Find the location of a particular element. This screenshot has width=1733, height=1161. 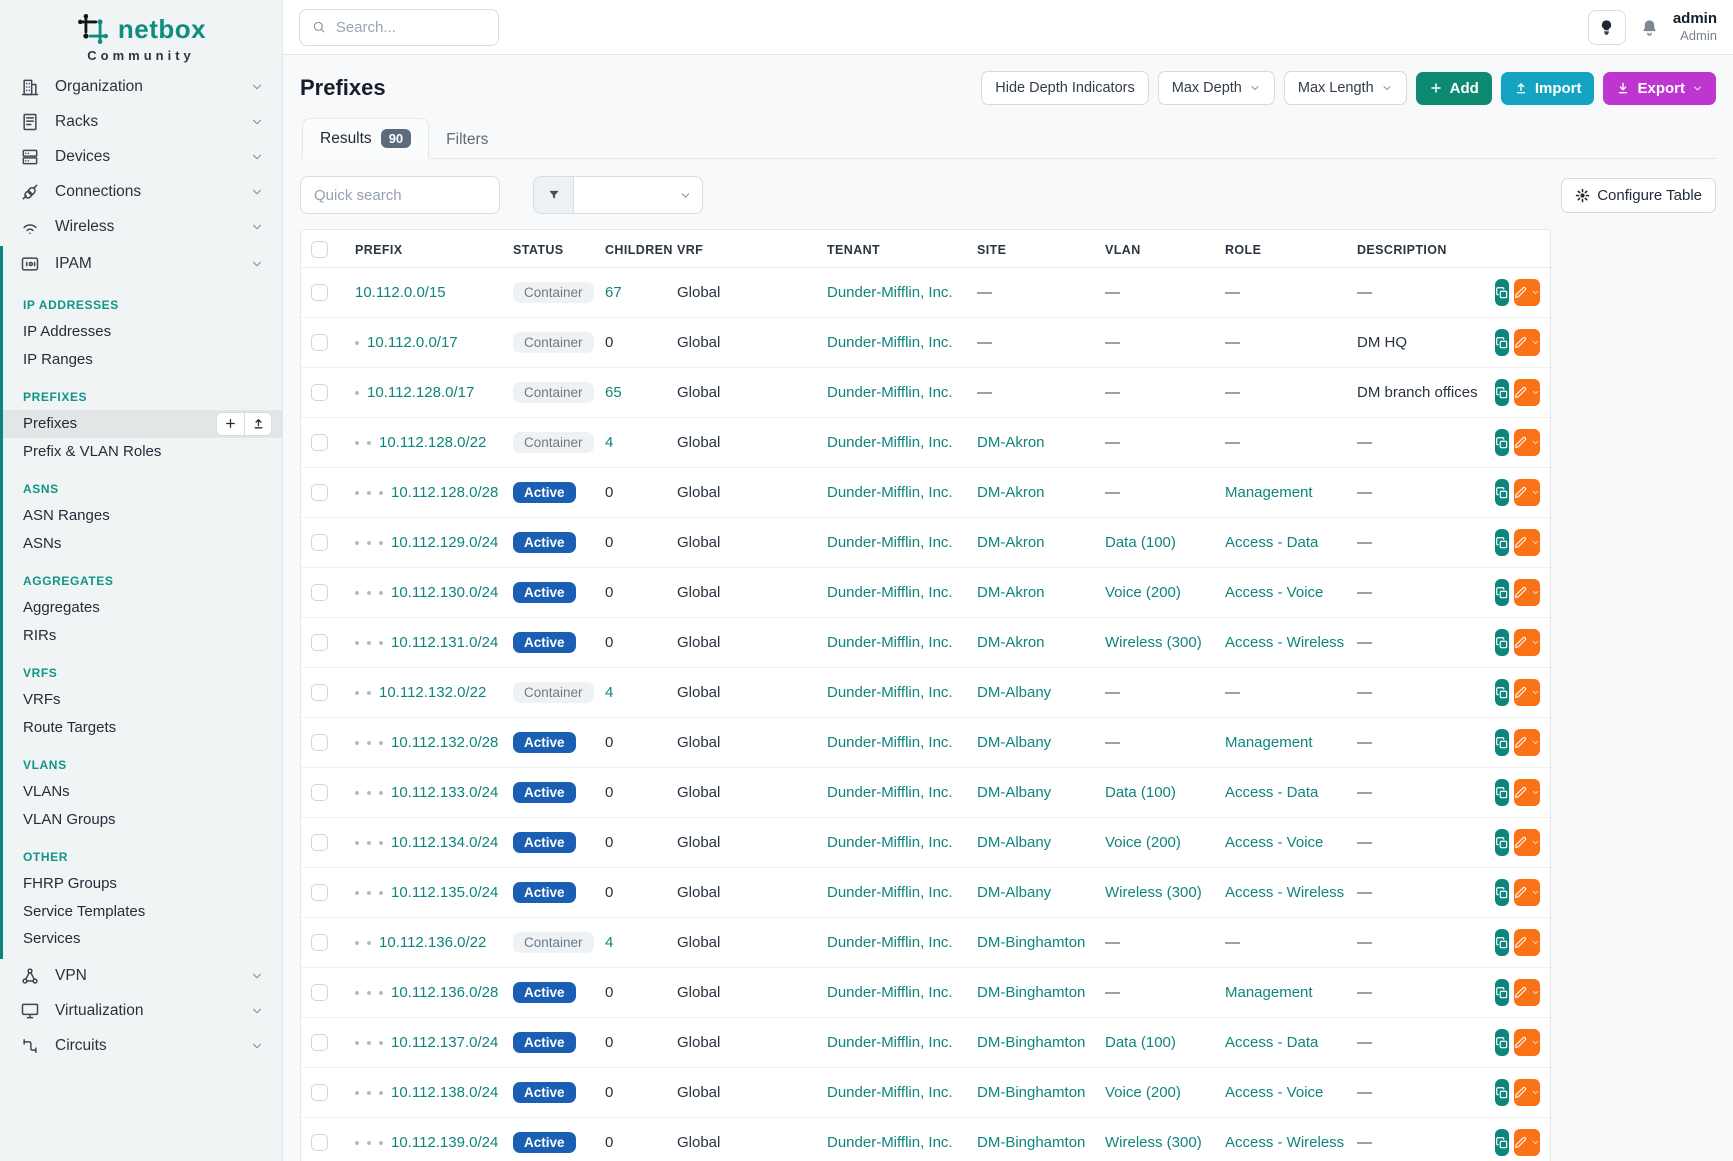

sidebar-item-vlan-groups: VLAN Groups is located at coordinates (142, 820).